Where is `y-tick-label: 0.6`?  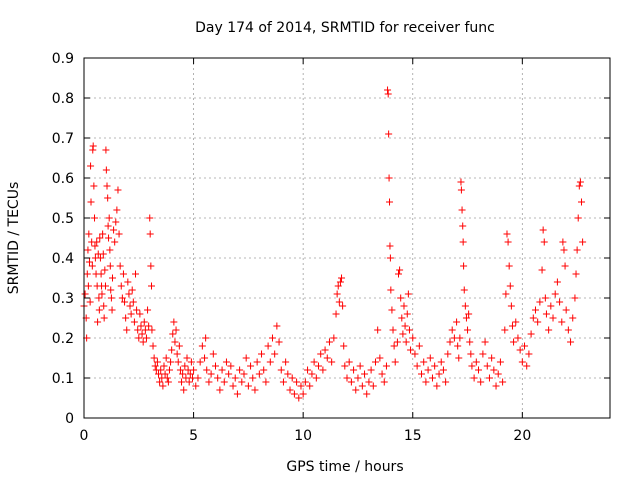 y-tick-label: 0.6 is located at coordinates (63, 179).